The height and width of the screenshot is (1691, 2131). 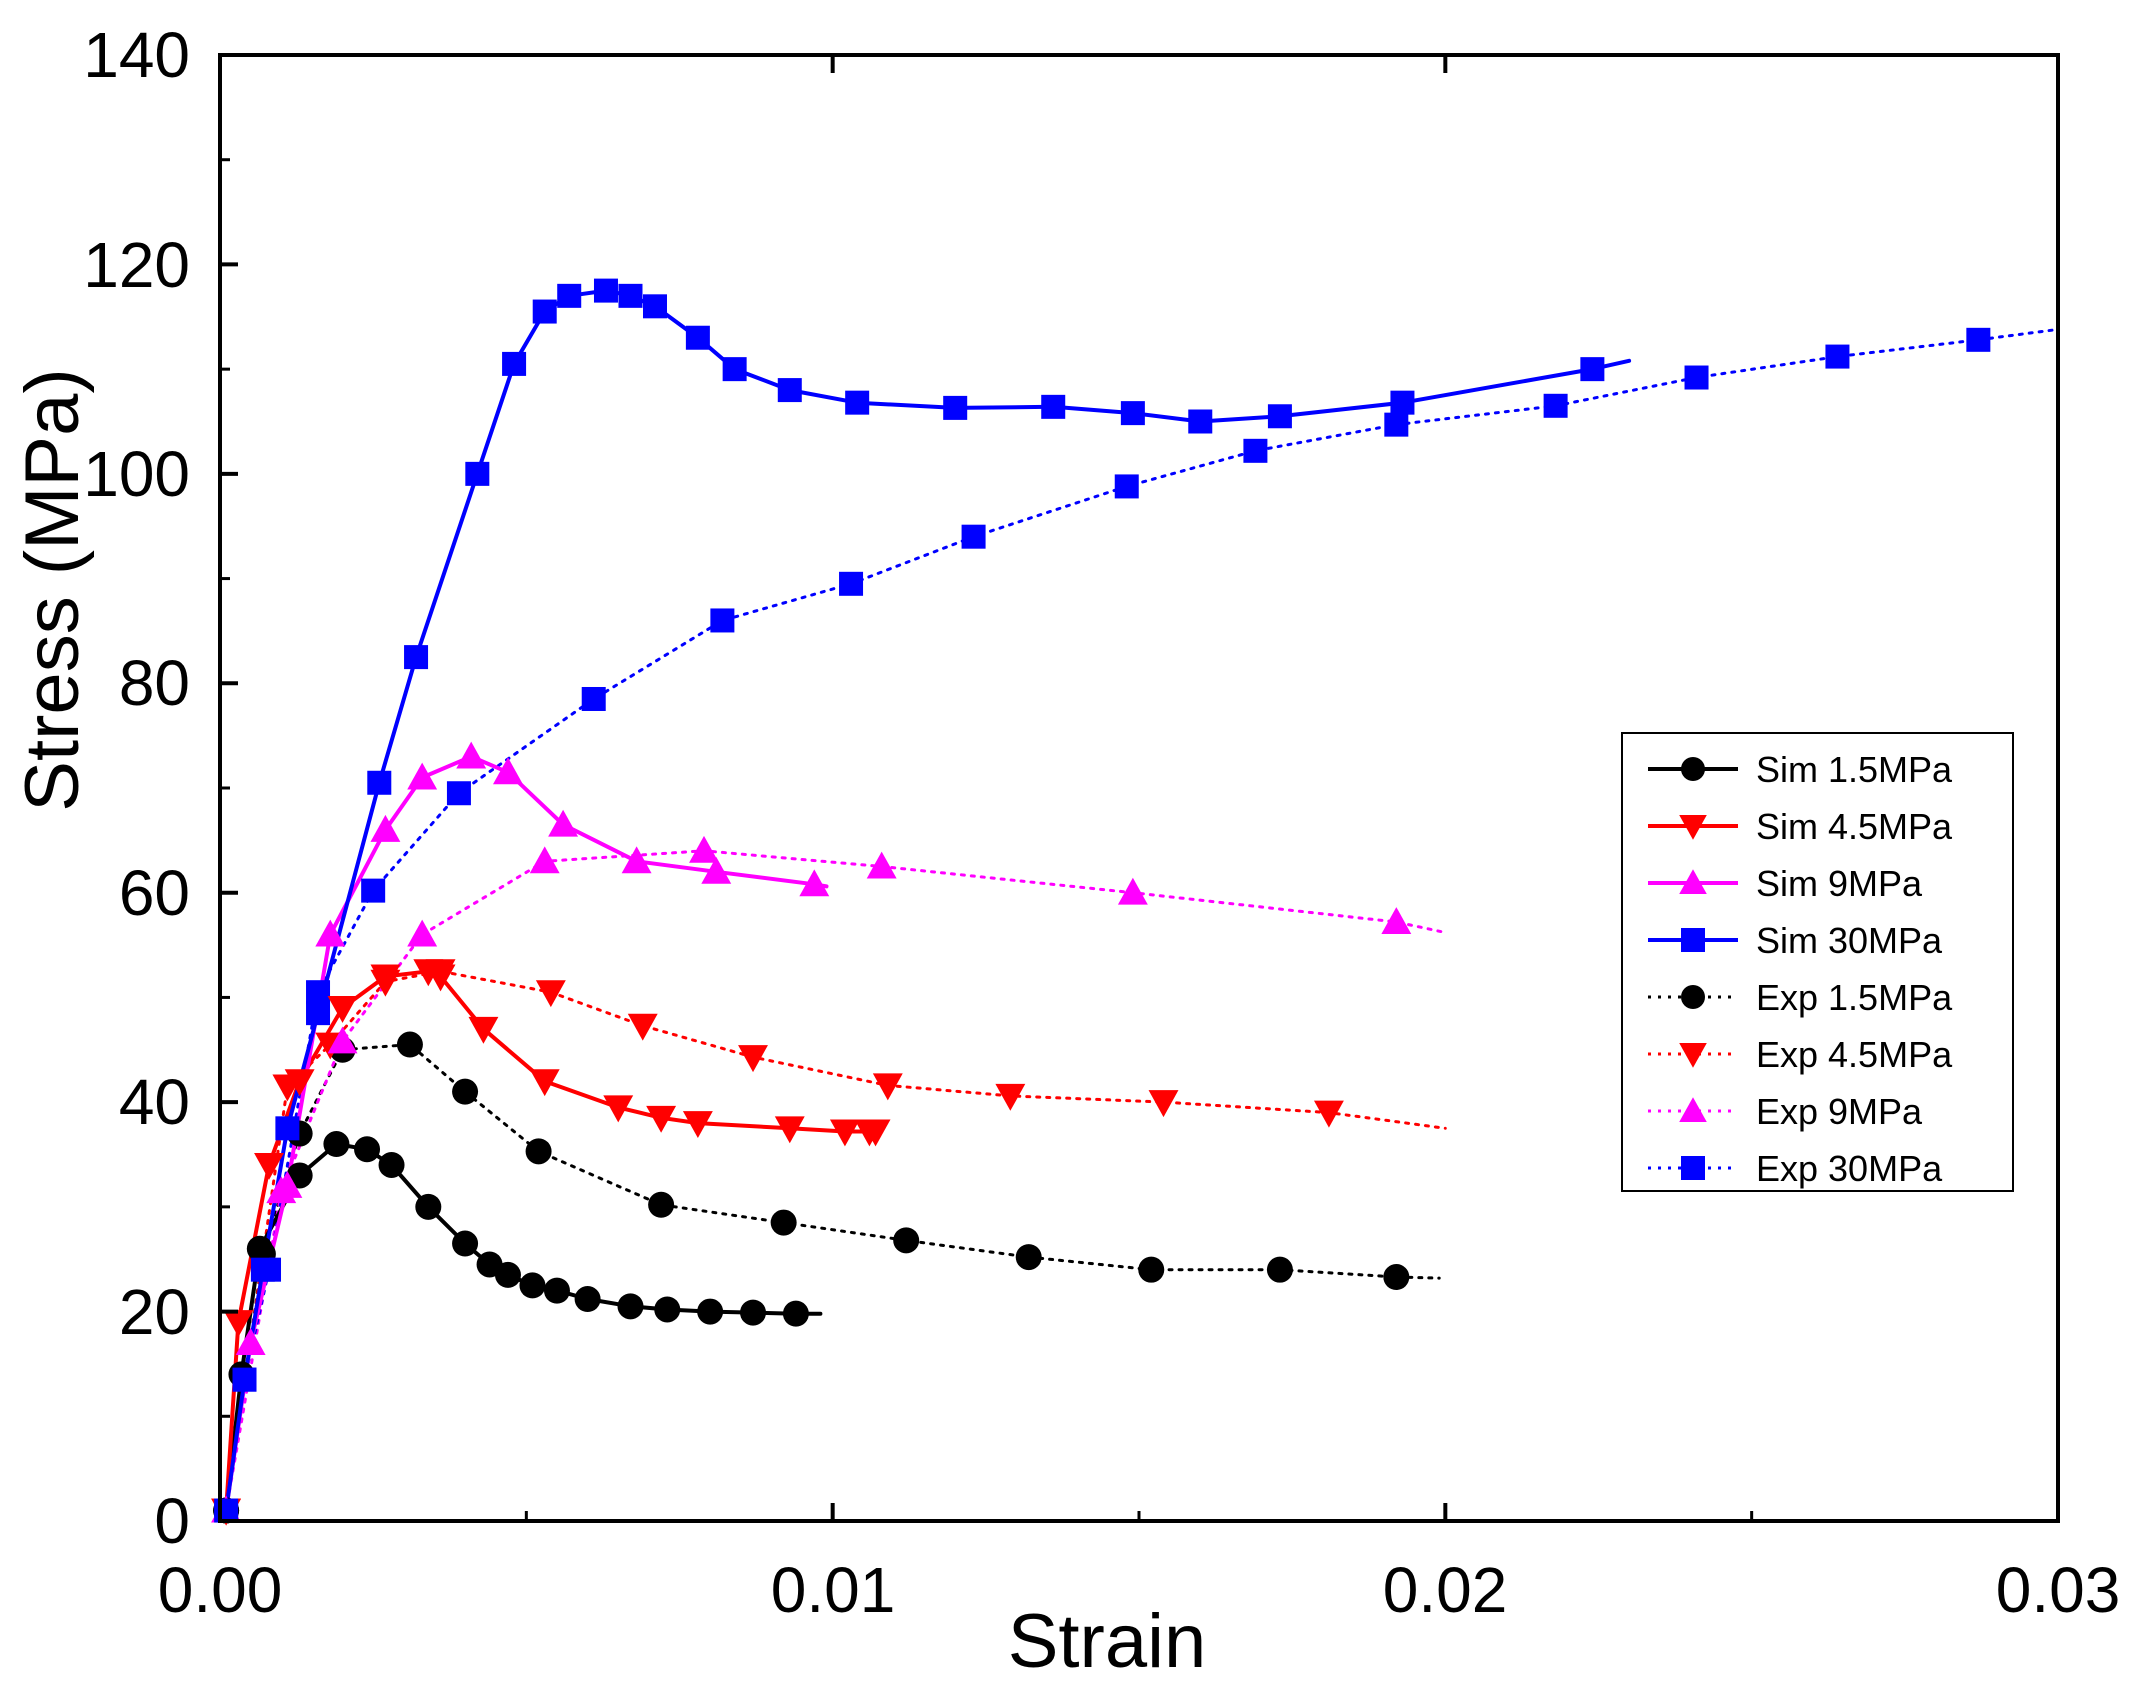 I want to click on y-tick-label-7: 140, so click(x=136, y=55).